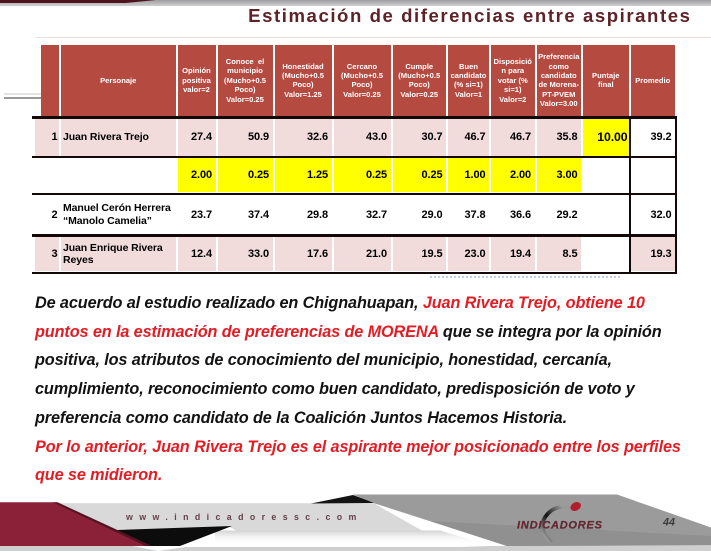 This screenshot has height=551, width=711. What do you see at coordinates (668, 523) in the screenshot?
I see `svg-text: 44` at bounding box center [668, 523].